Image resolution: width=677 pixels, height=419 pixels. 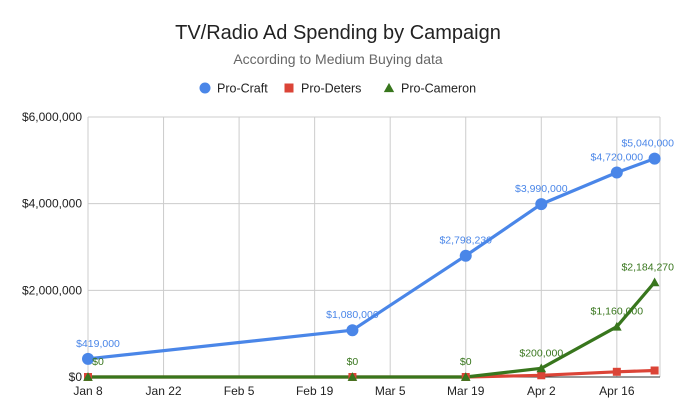 I want to click on legend-label: Pro-Craft, so click(x=242, y=89).